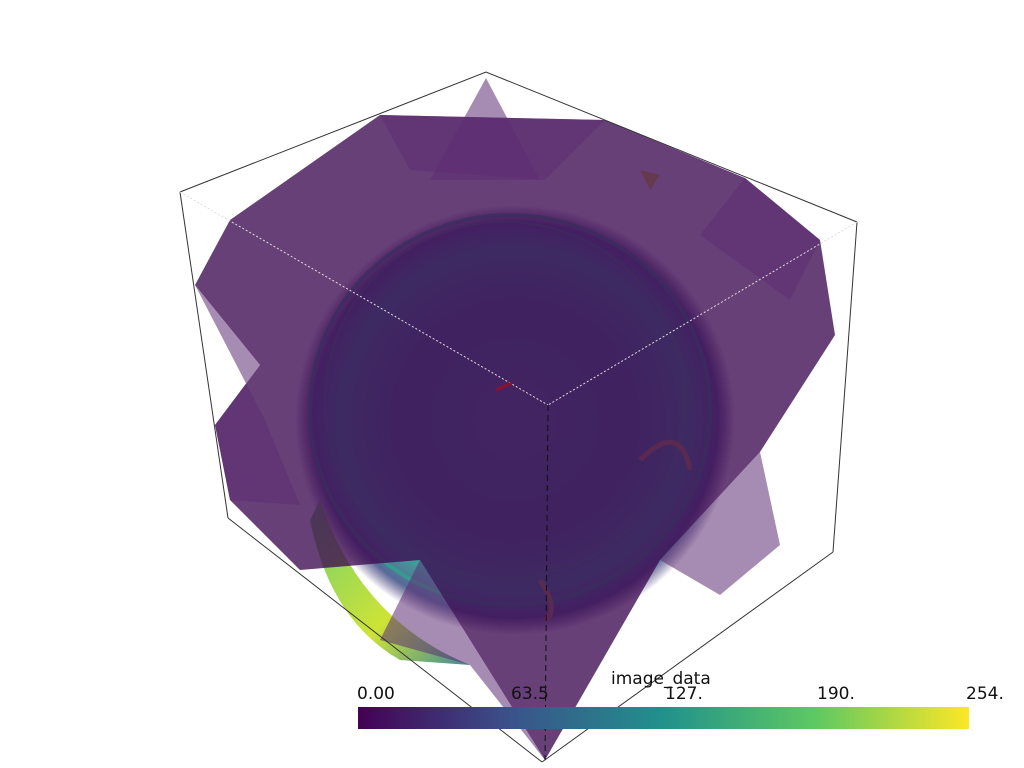 This screenshot has width=1024, height=768. Describe the element at coordinates (684, 694) in the screenshot. I see `colorbar-tick-2: 127.` at that location.